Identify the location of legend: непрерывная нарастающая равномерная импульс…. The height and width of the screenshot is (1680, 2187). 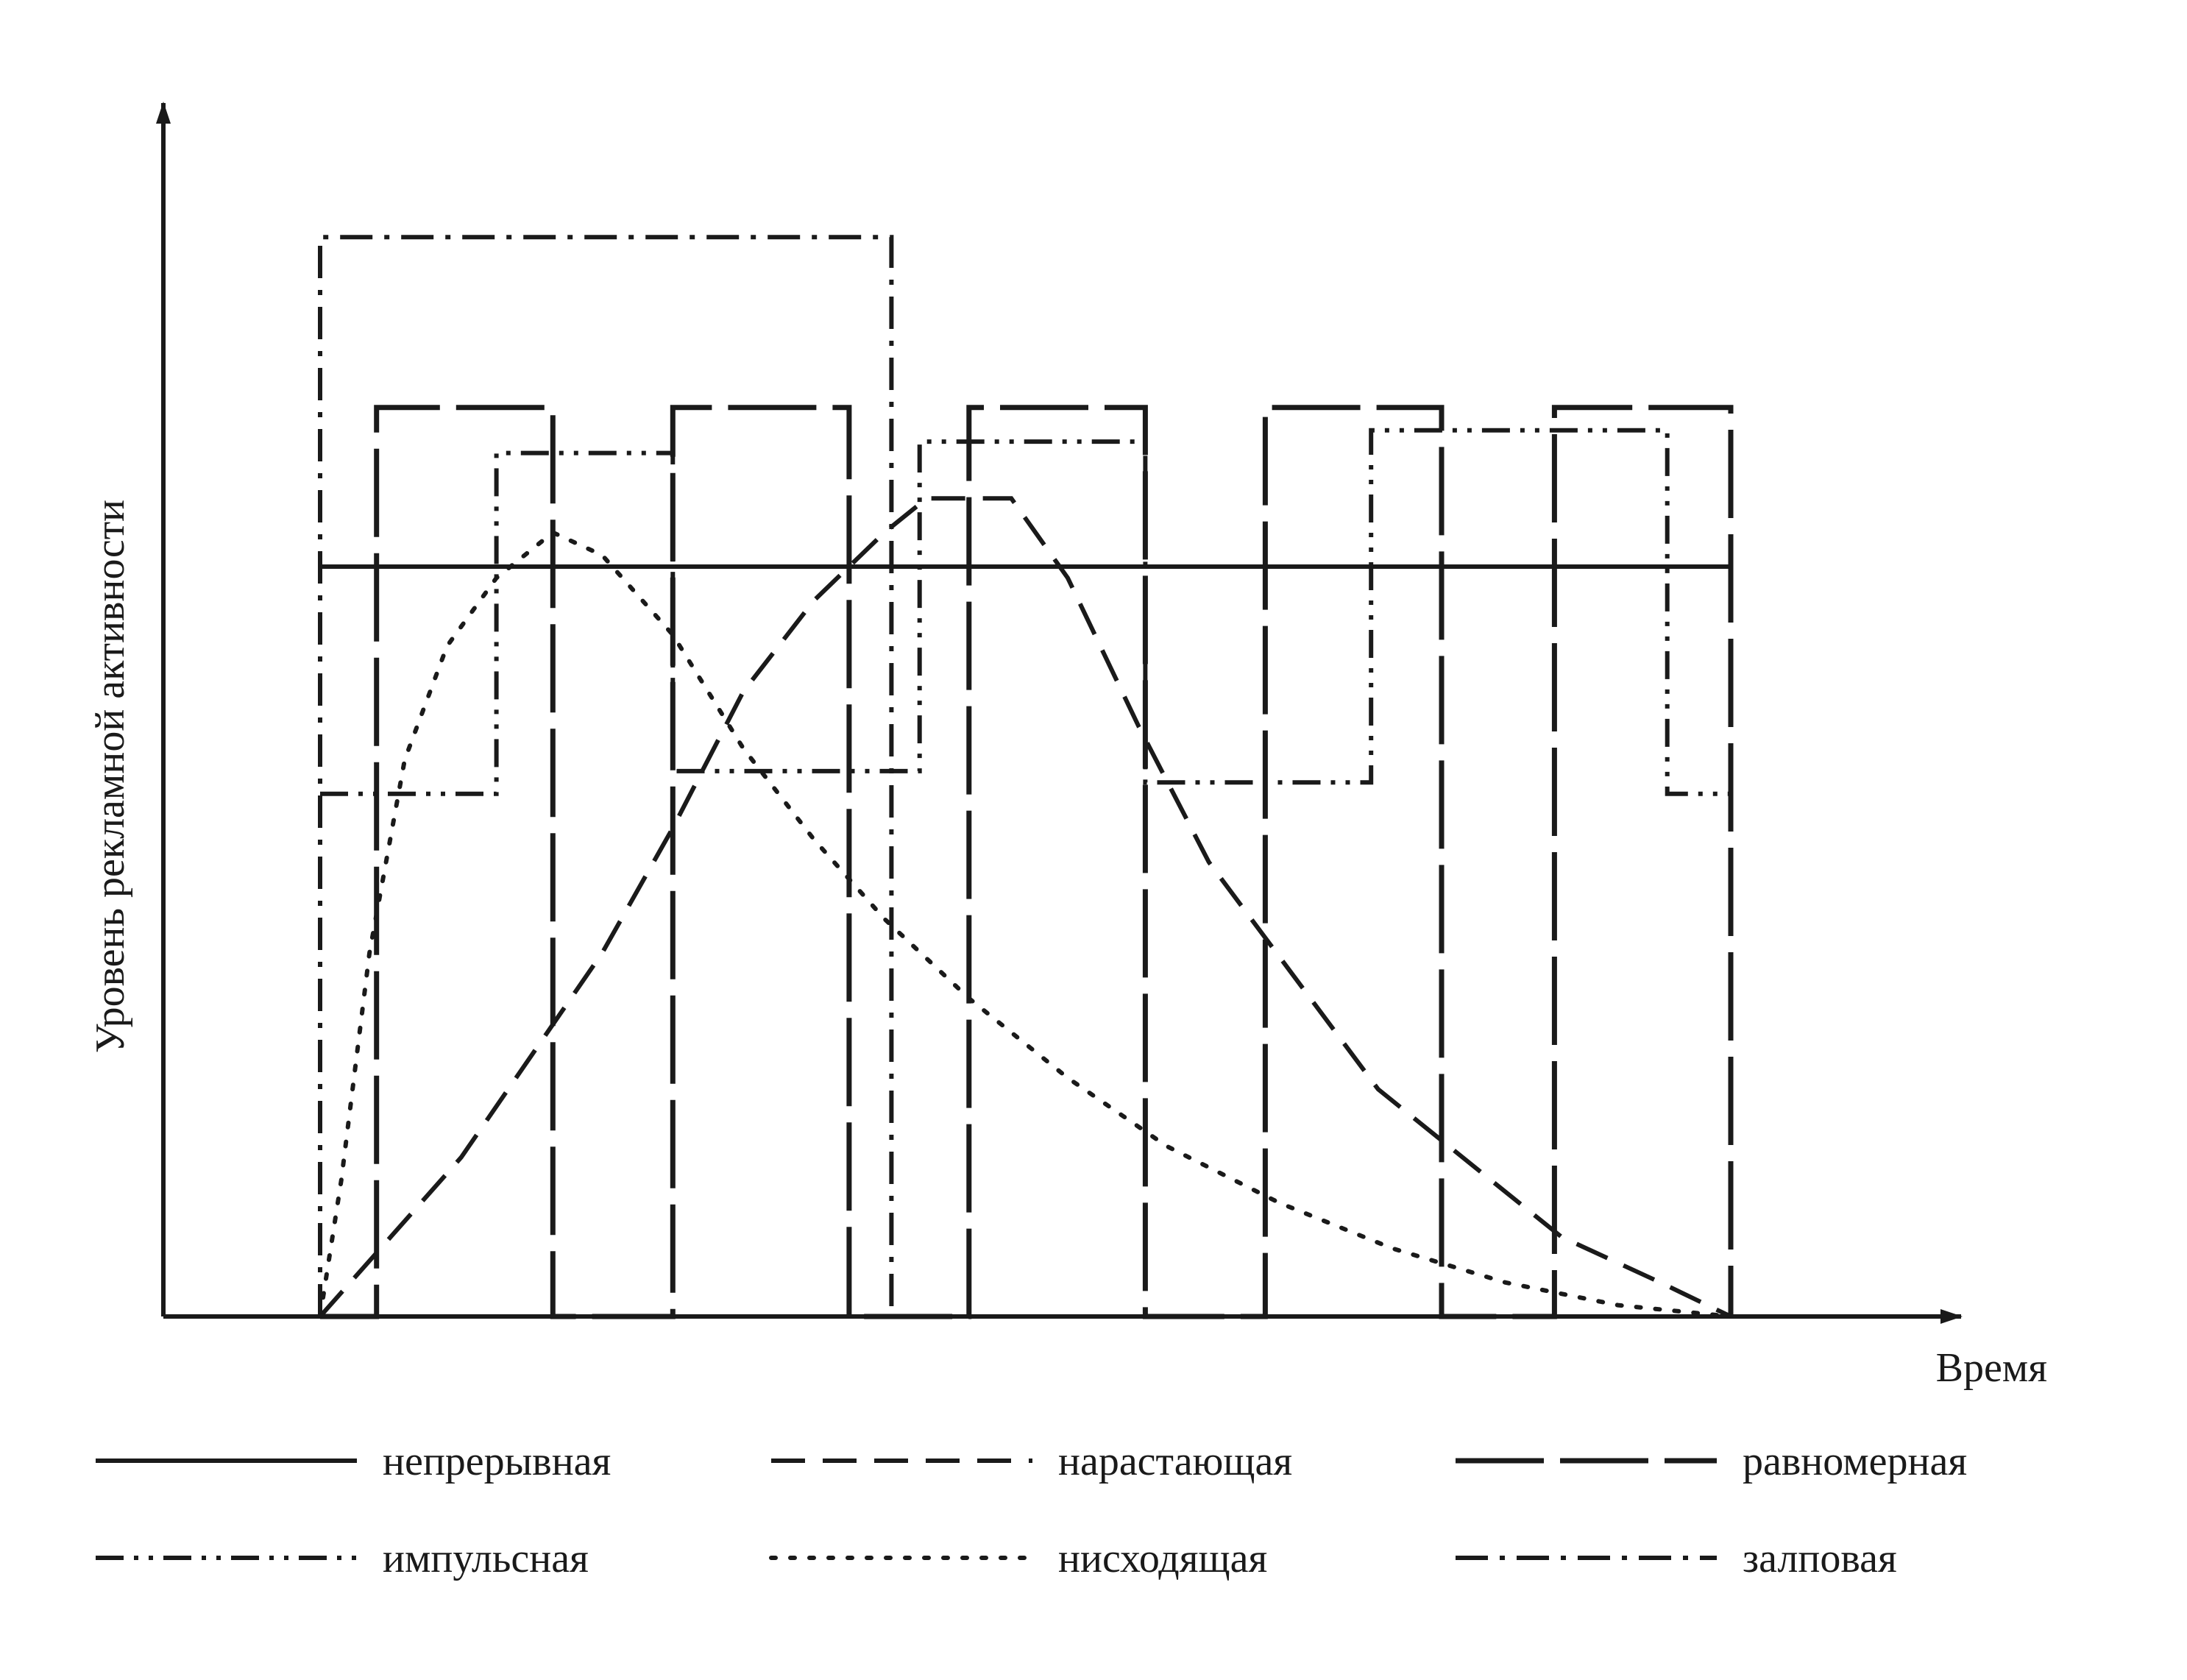
(1032, 1510).